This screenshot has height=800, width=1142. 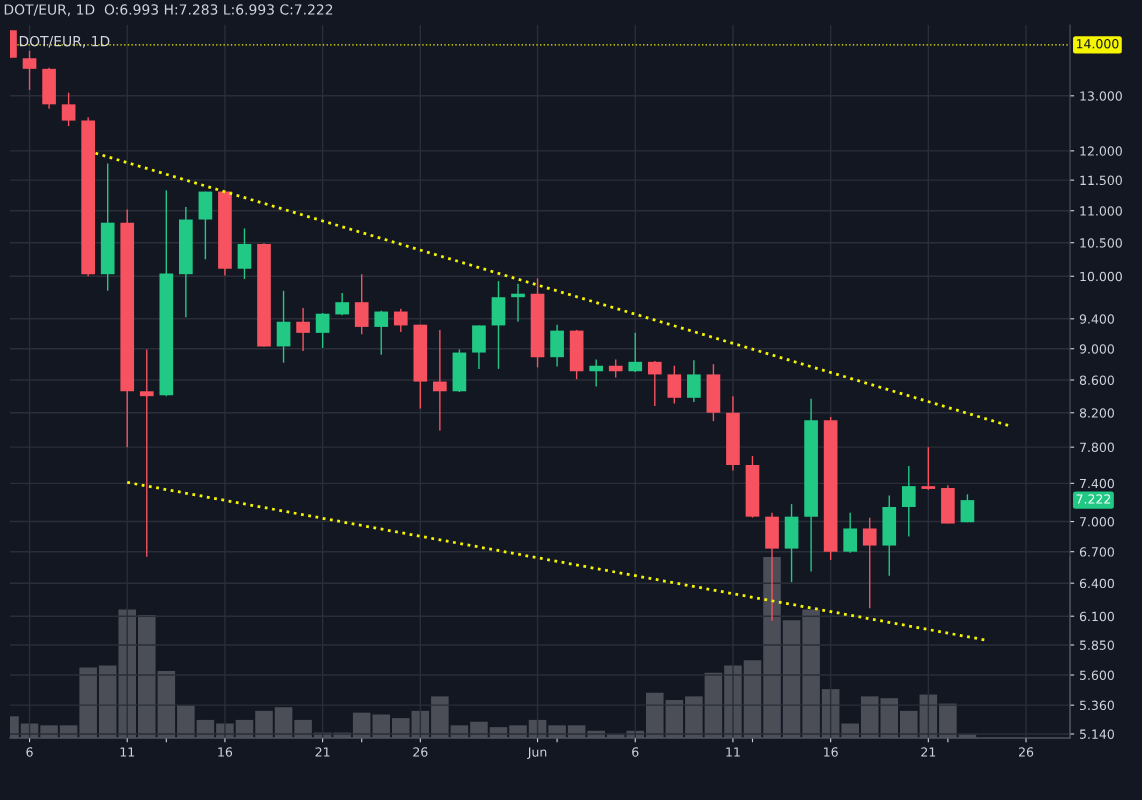 What do you see at coordinates (1097, 483) in the screenshot?
I see `y-tick-label: 7.400` at bounding box center [1097, 483].